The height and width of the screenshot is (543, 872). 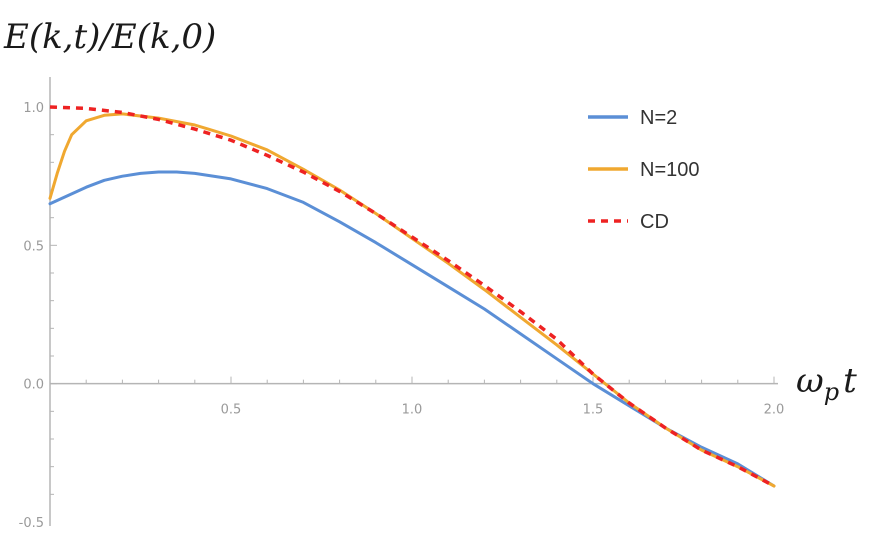 What do you see at coordinates (31, 523) in the screenshot?
I see `y-tick-label: -0.5` at bounding box center [31, 523].